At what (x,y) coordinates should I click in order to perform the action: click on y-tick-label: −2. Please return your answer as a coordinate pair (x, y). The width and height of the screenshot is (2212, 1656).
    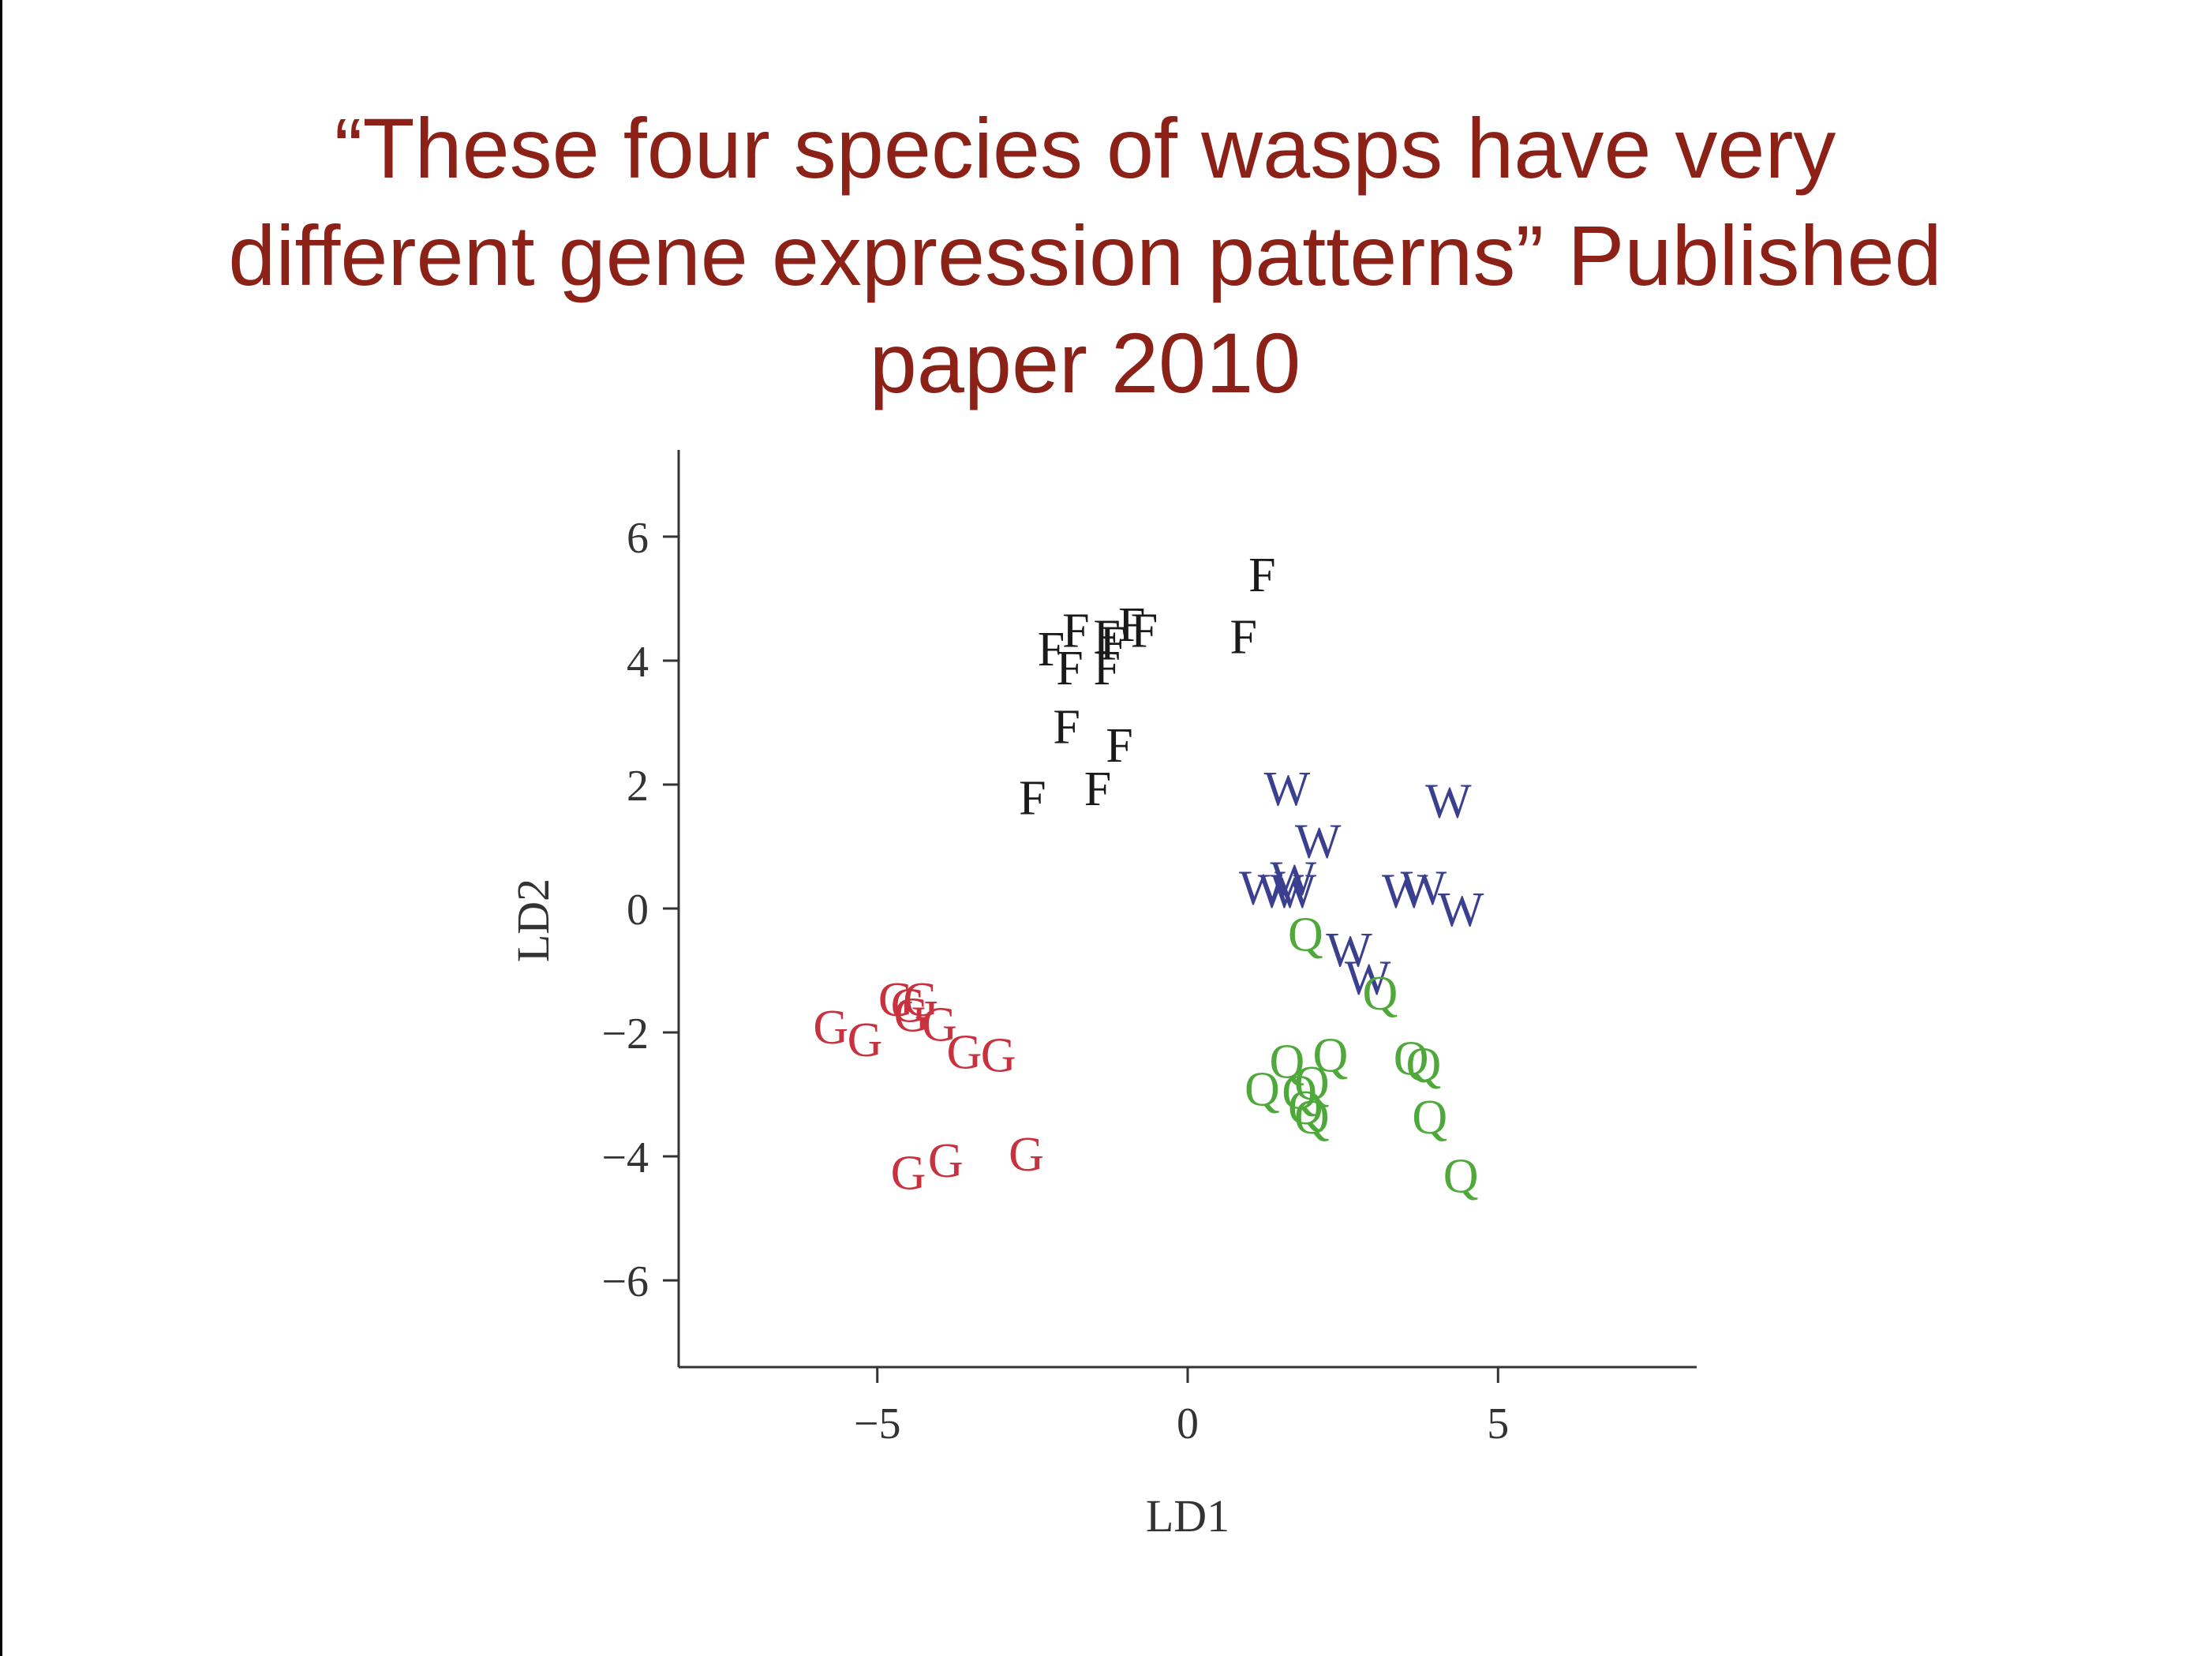
    Looking at the image, I should click on (625, 1034).